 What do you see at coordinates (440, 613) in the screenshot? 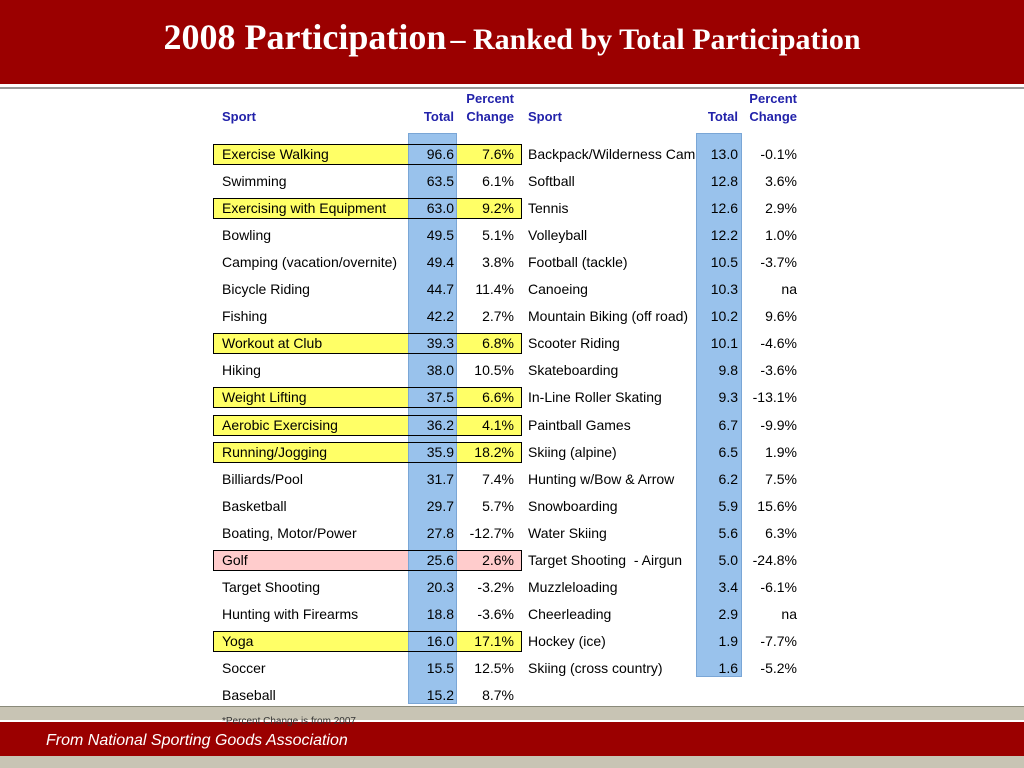
I see `total: 18.8` at bounding box center [440, 613].